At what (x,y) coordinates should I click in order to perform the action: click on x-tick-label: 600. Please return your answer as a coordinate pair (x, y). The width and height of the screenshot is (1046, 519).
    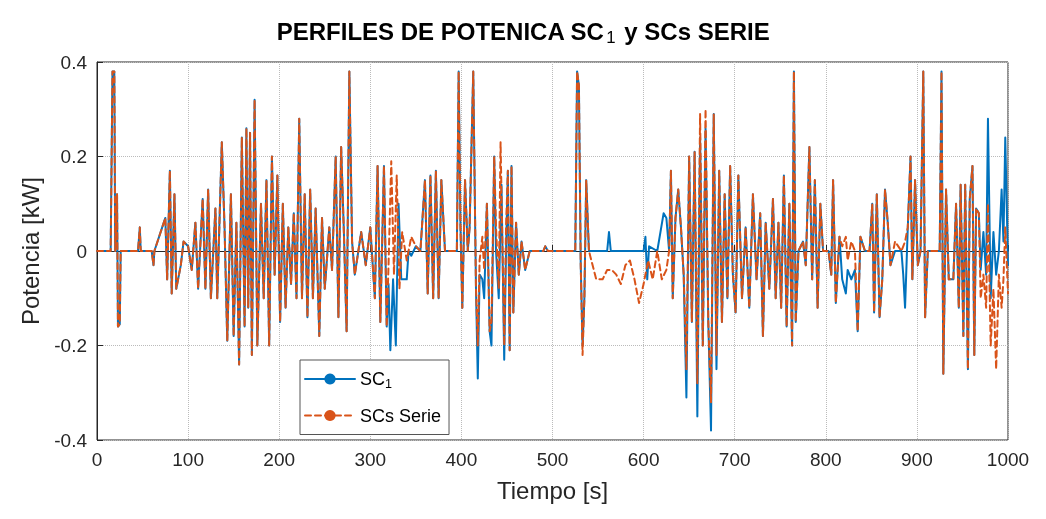
    Looking at the image, I should click on (643, 459).